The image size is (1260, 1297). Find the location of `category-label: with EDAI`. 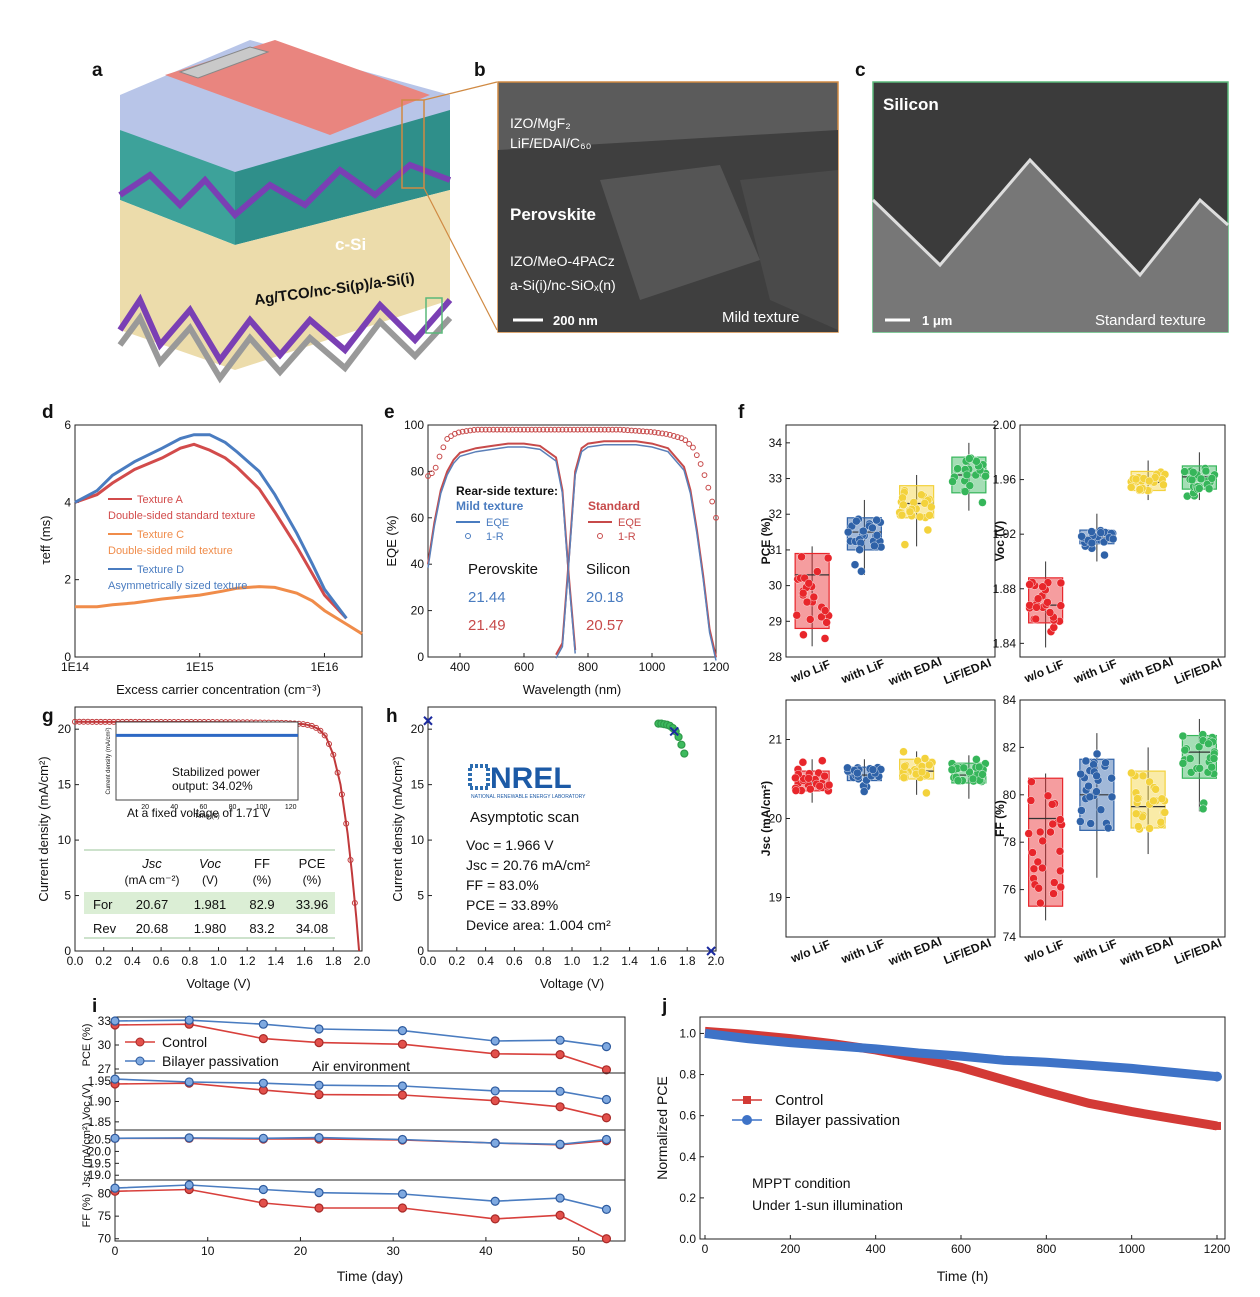

category-label: with EDAI is located at coordinates (1146, 951).